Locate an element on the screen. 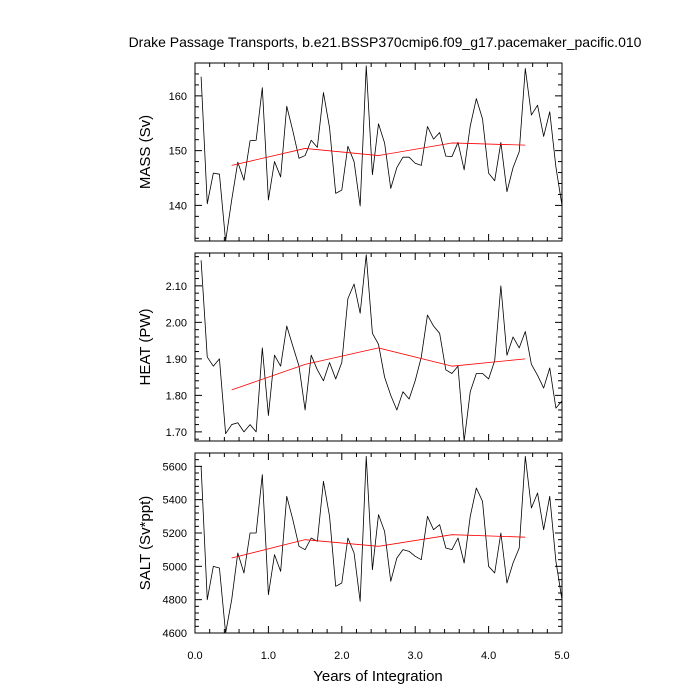 The width and height of the screenshot is (700, 700). x-tick-label: 2.0 is located at coordinates (341, 656).